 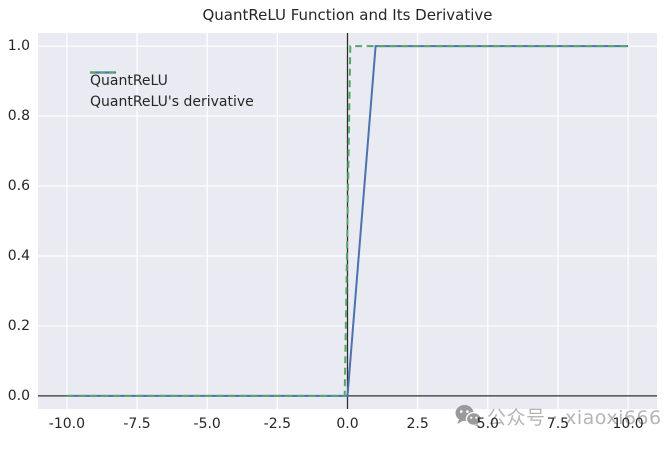 What do you see at coordinates (347, 15) in the screenshot?
I see `chart-title: QuantReLU Function and Its Derivative` at bounding box center [347, 15].